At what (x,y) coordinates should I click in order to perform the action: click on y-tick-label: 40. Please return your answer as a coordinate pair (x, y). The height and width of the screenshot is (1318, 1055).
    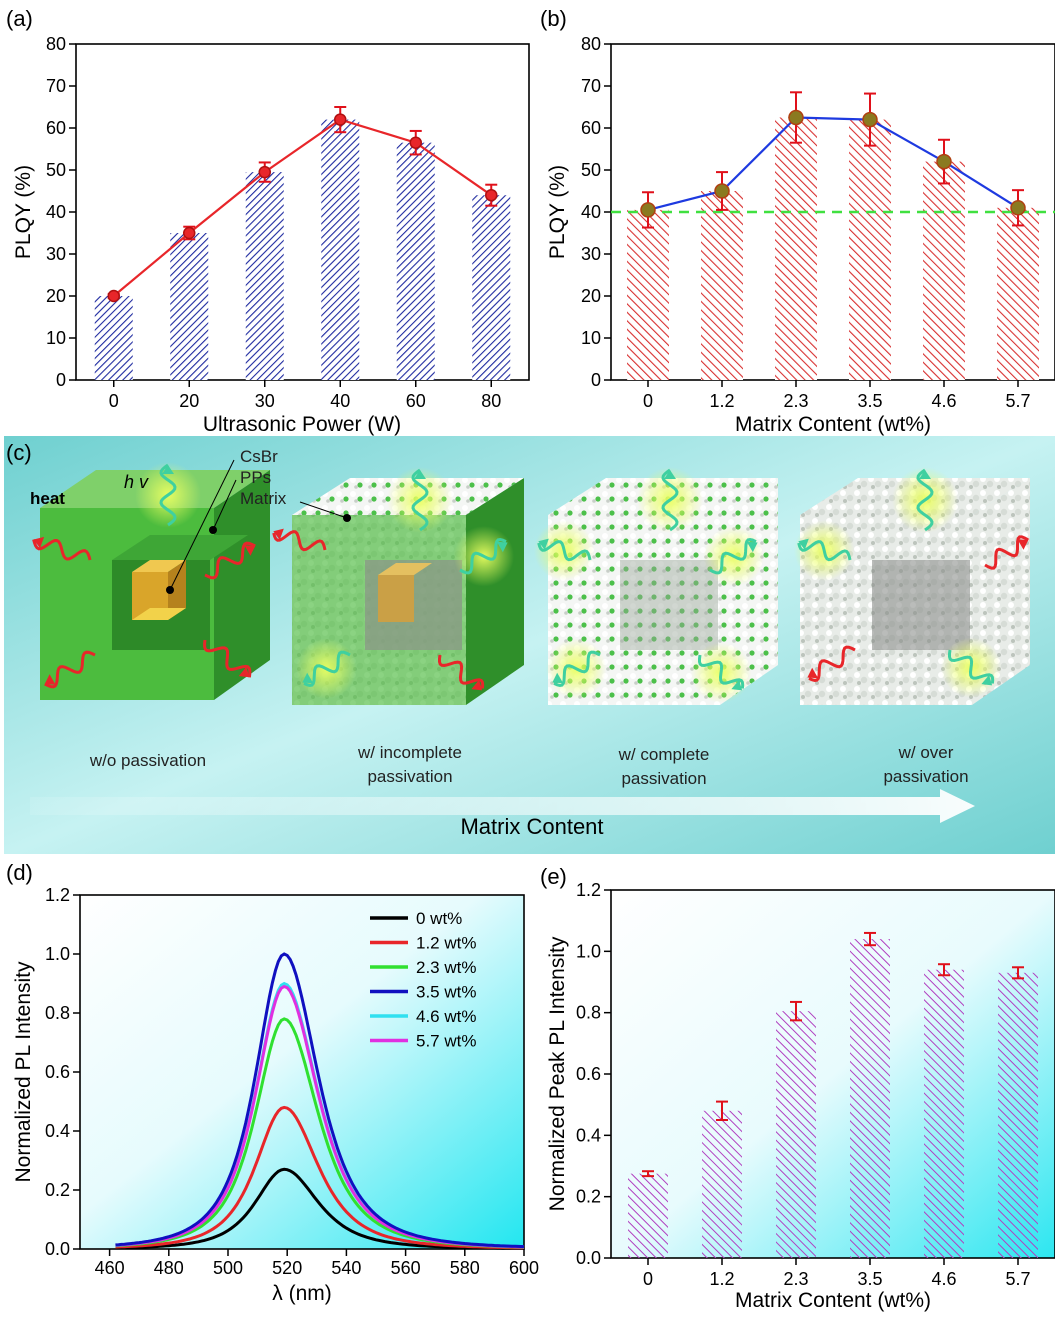
    Looking at the image, I should click on (591, 212).